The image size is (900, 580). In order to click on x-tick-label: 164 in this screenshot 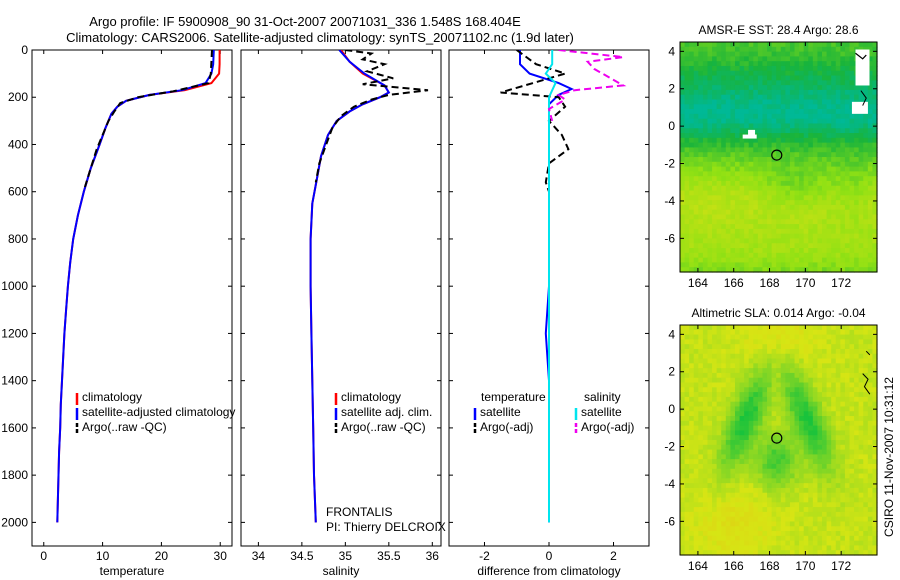, I will do `click(698, 566)`.